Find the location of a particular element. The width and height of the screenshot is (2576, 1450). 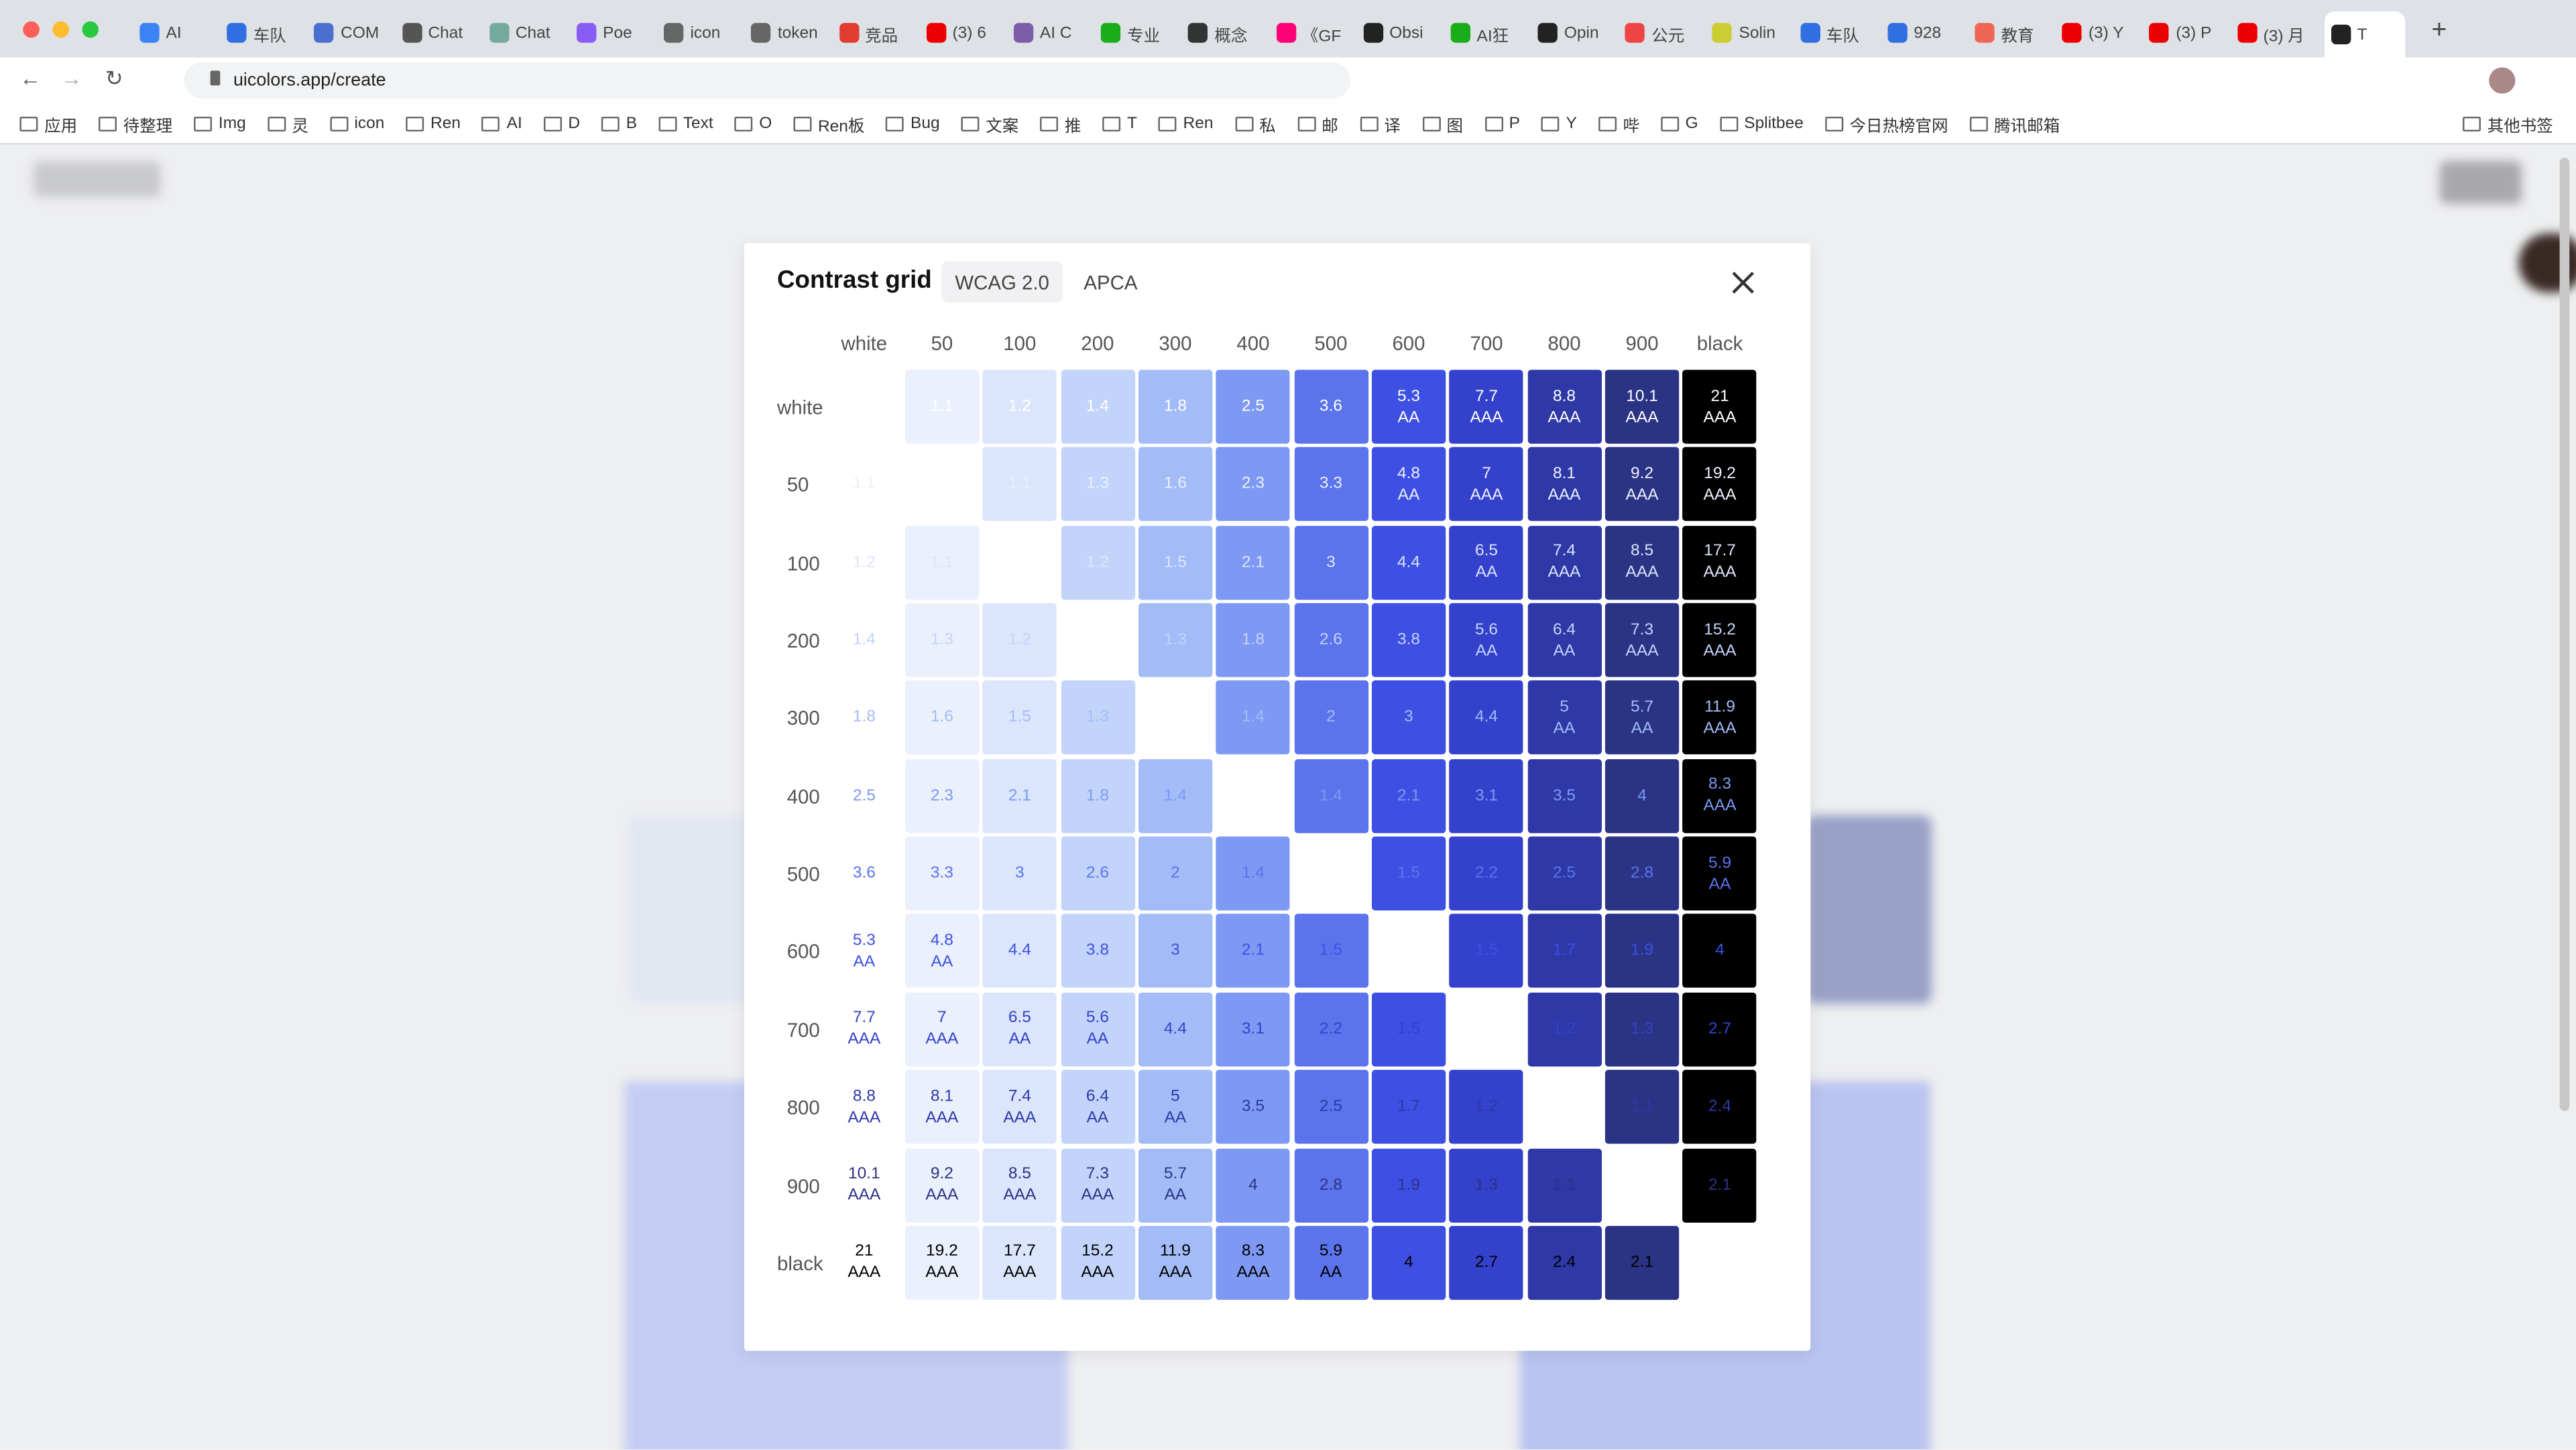

browser-tab: T is located at coordinates (2365, 34).